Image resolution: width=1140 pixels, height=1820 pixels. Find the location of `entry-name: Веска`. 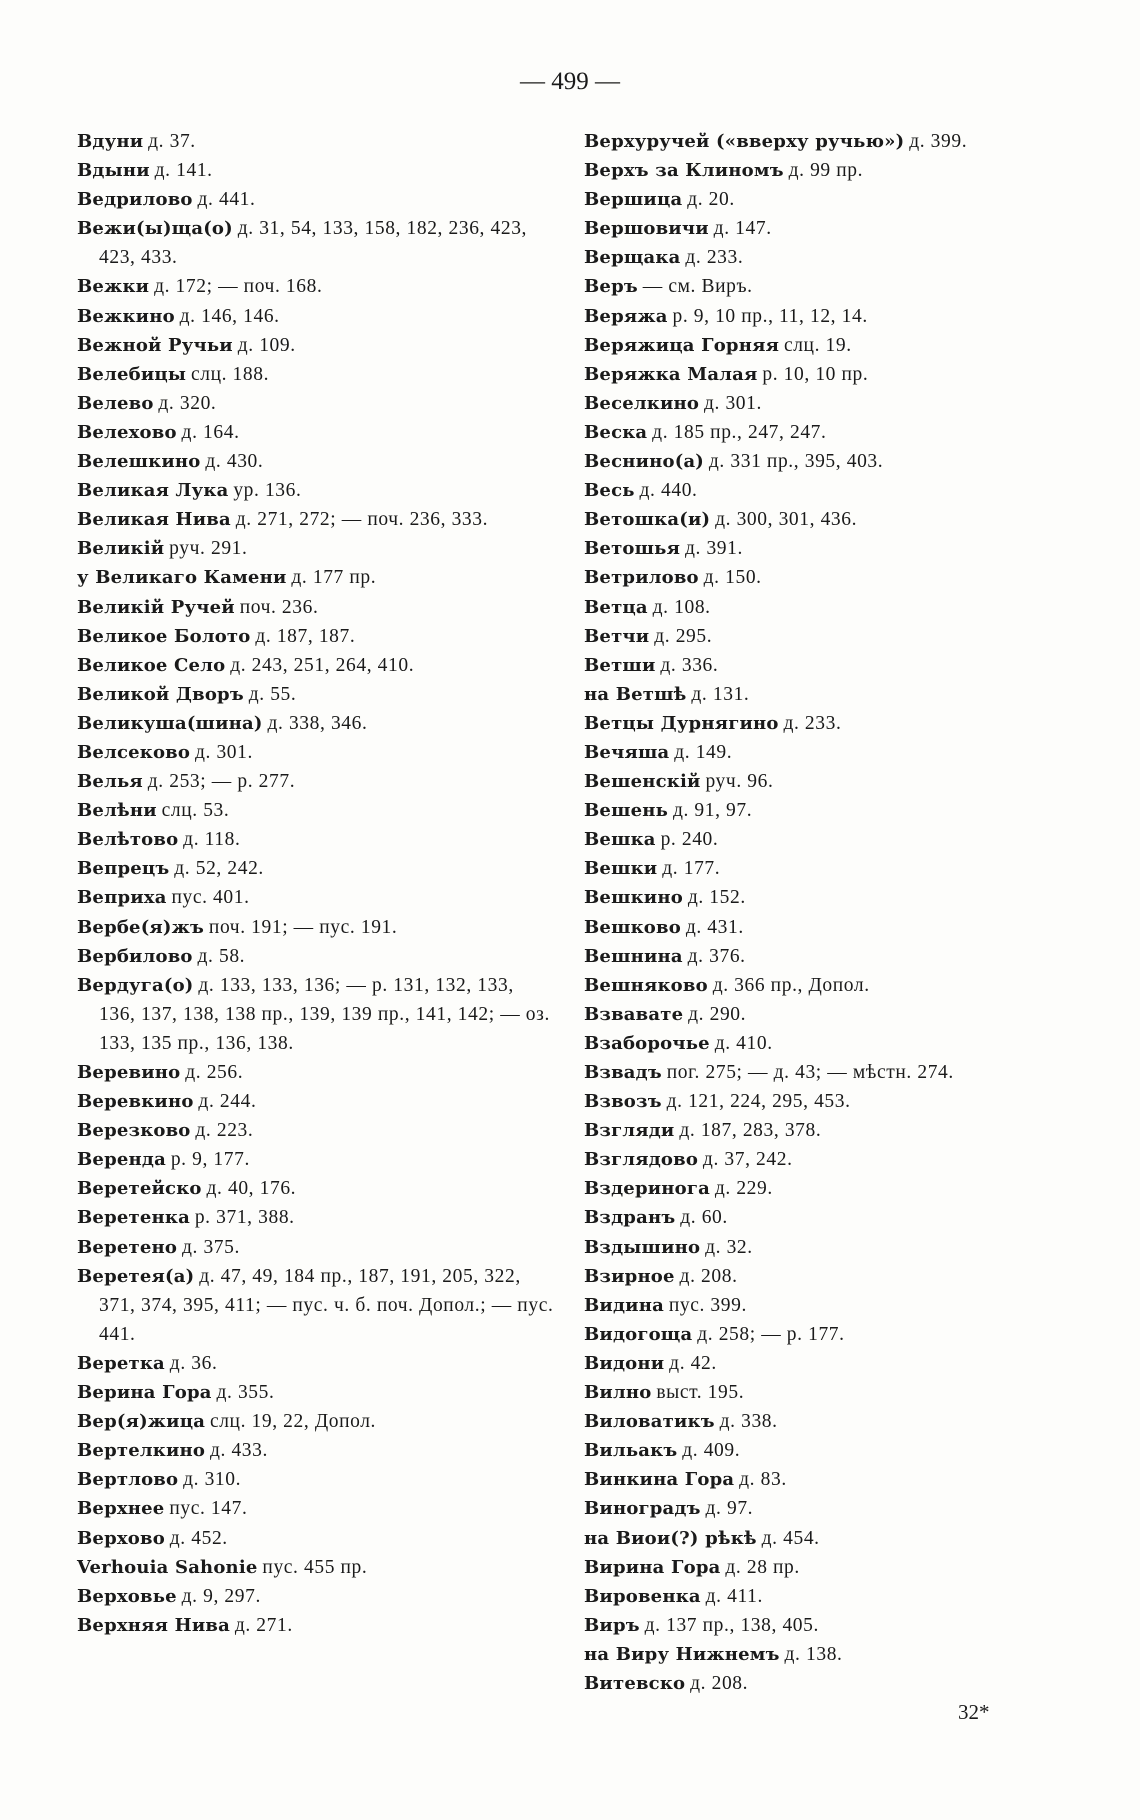

entry-name: Веска is located at coordinates (616, 432).